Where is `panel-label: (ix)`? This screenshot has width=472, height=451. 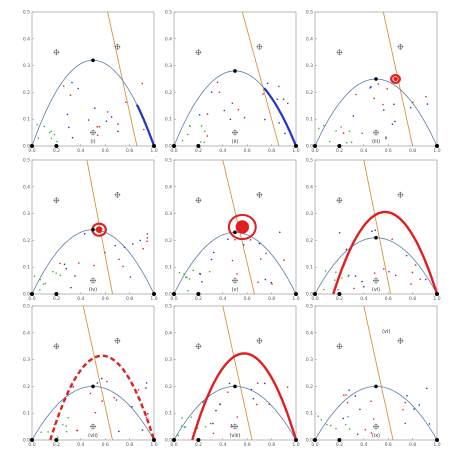 panel-label: (ix) is located at coordinates (376, 436).